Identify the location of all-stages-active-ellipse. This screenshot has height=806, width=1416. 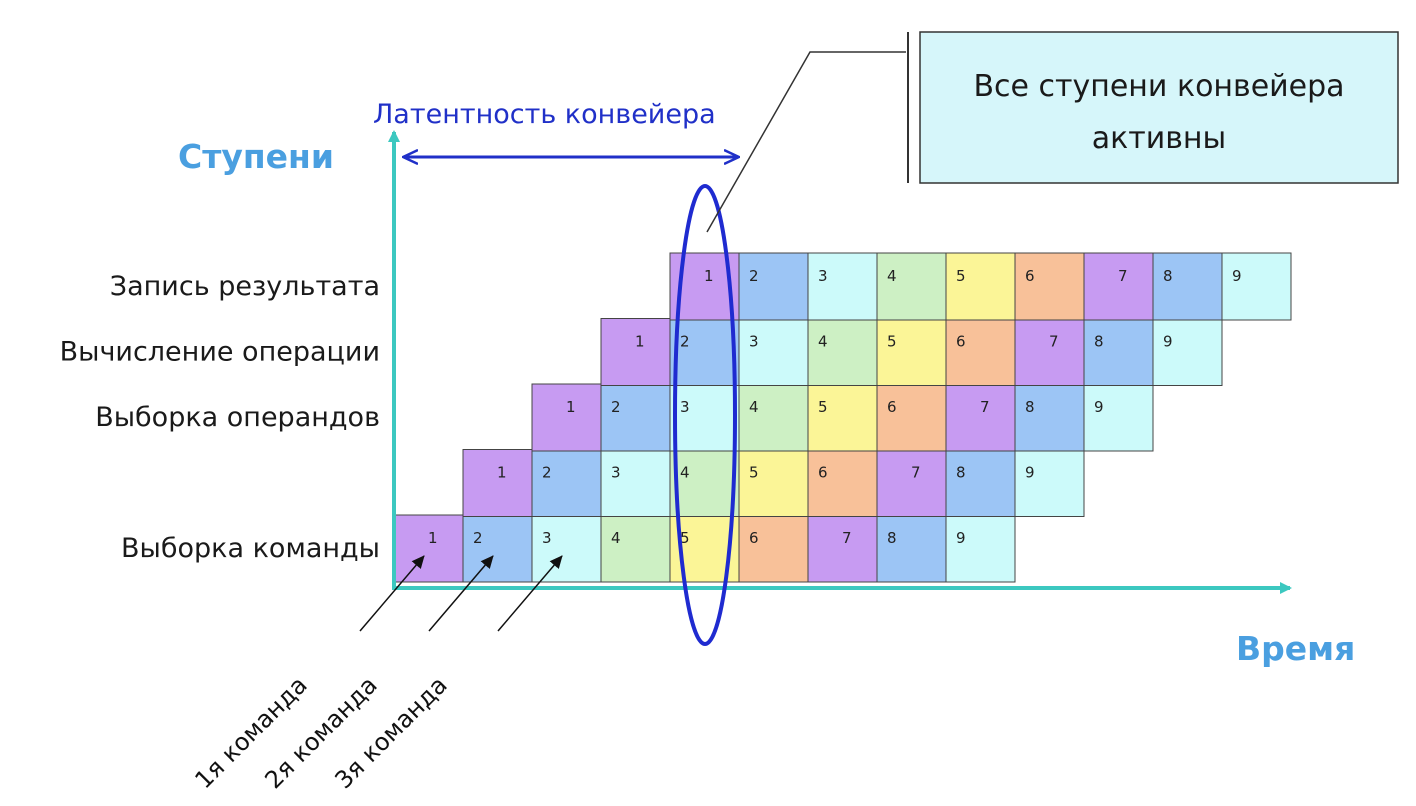
(705, 415).